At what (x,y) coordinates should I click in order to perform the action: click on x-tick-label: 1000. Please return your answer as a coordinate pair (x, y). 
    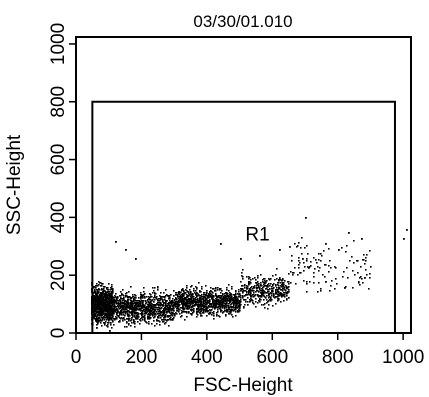
    Looking at the image, I should click on (403, 357).